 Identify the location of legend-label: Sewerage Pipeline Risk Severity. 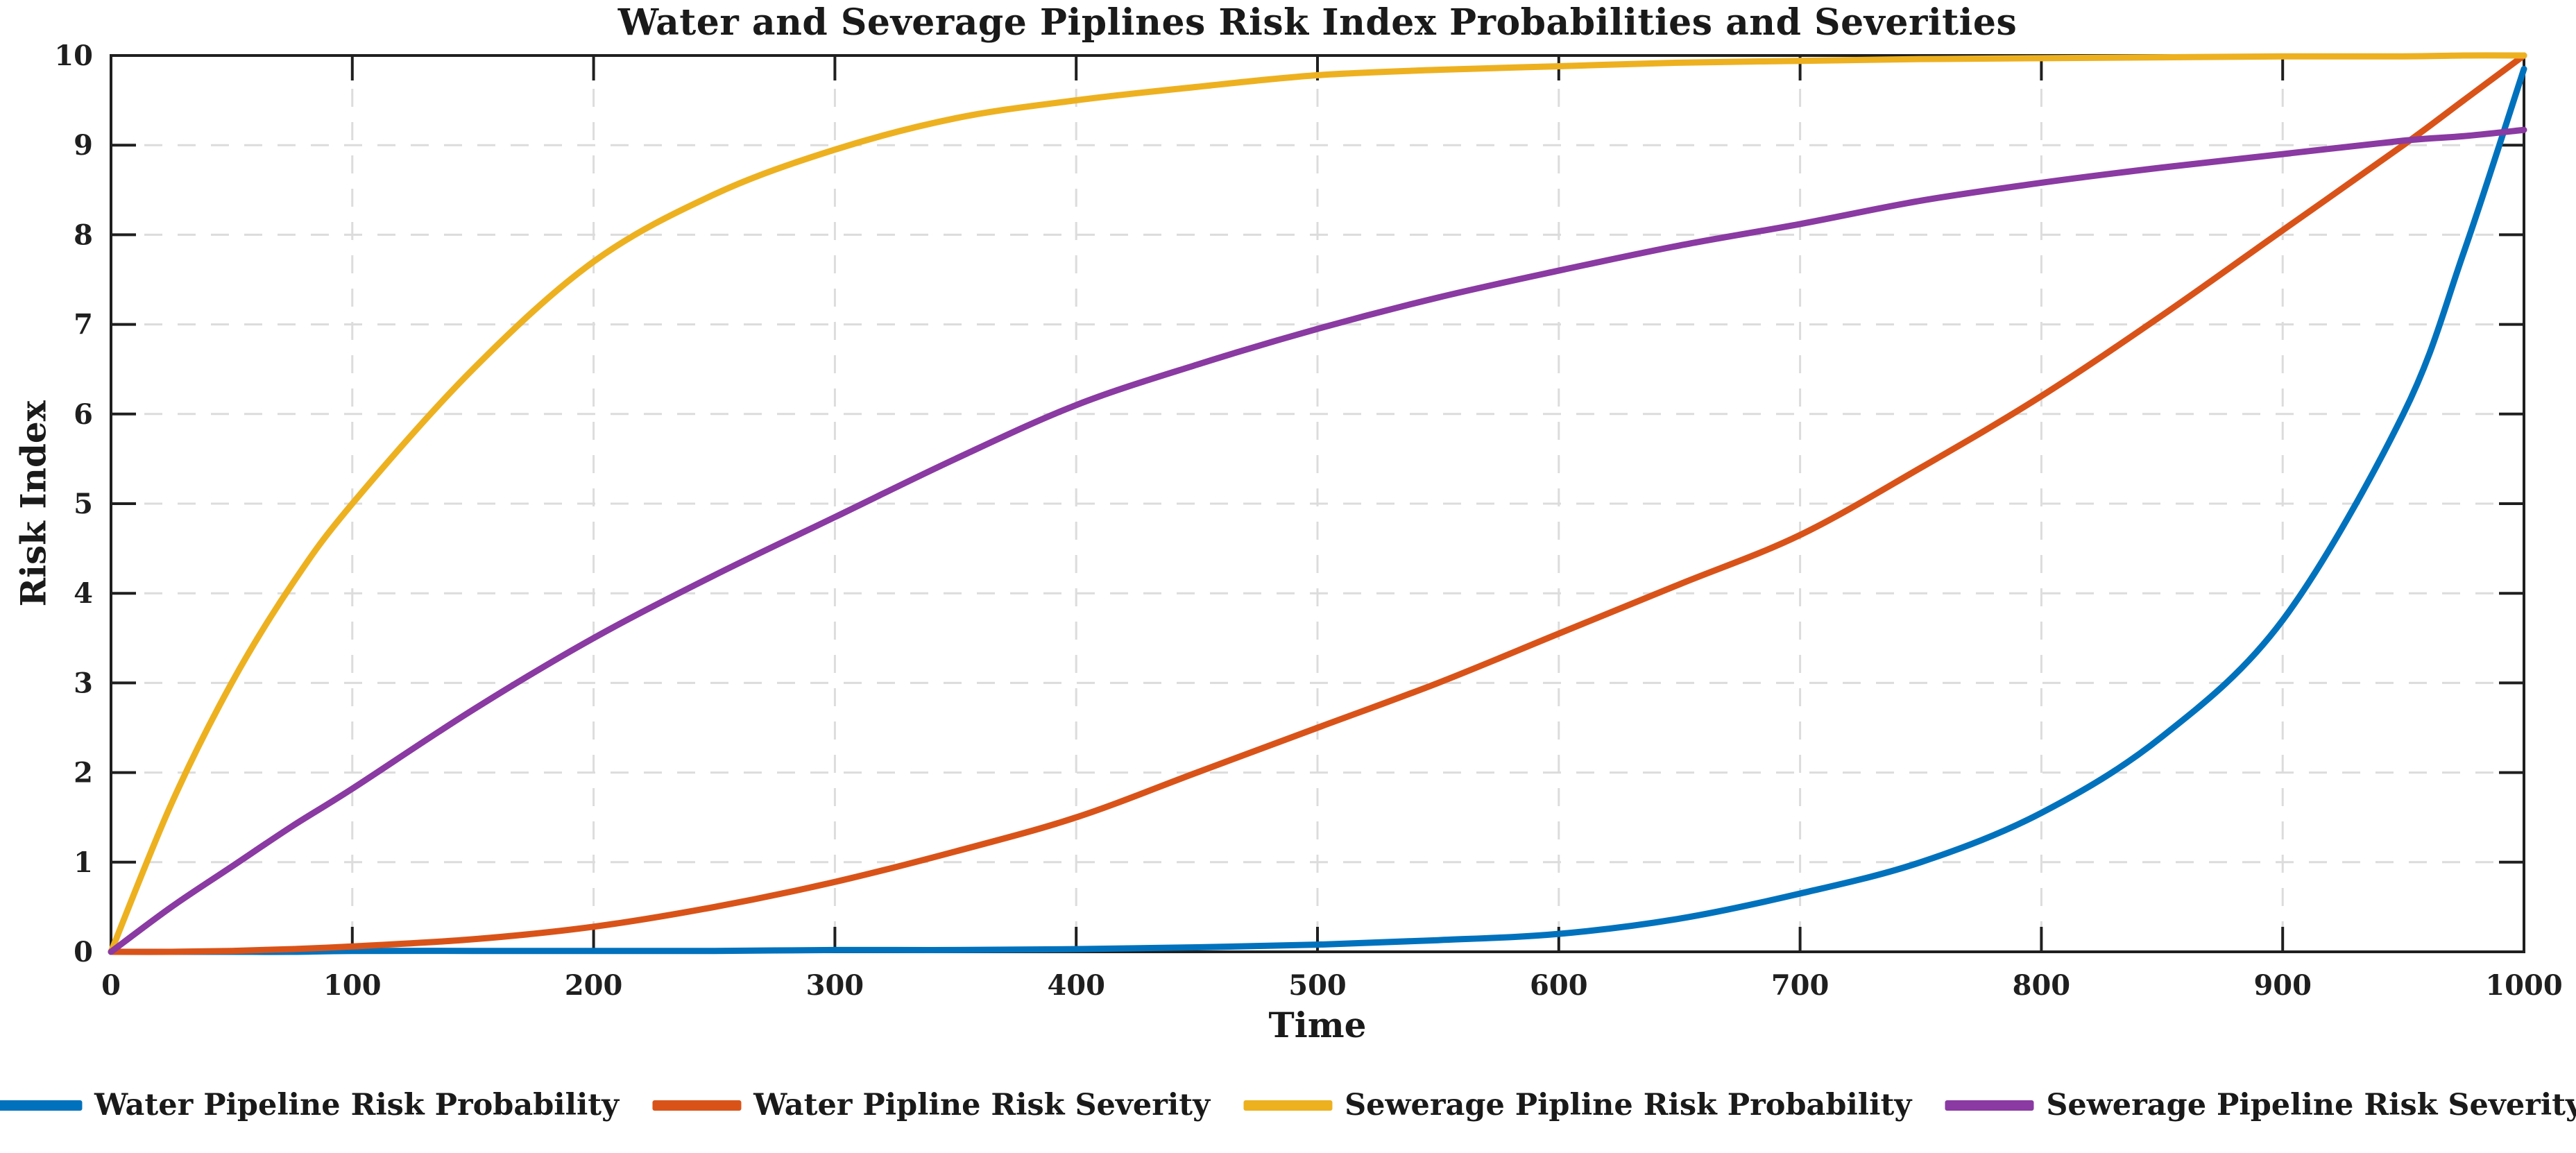
(2311, 1105).